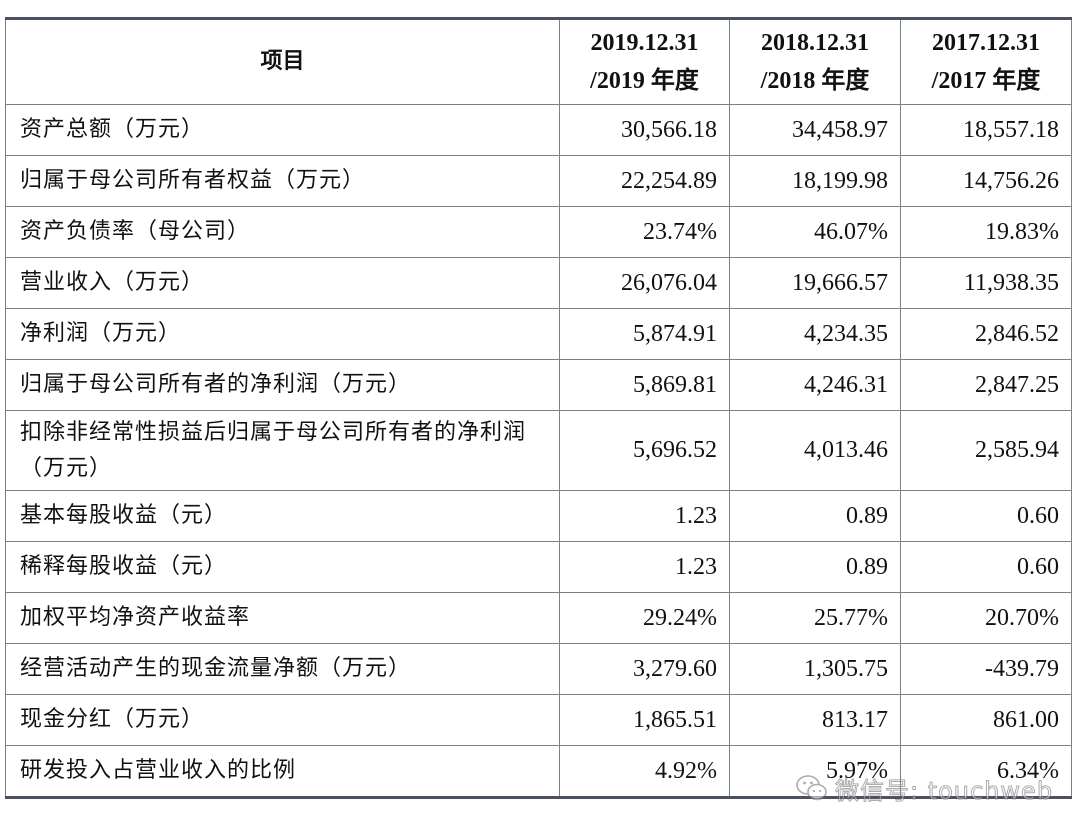  What do you see at coordinates (644, 669) in the screenshot?
I see `cell-2019: 3,279.60` at bounding box center [644, 669].